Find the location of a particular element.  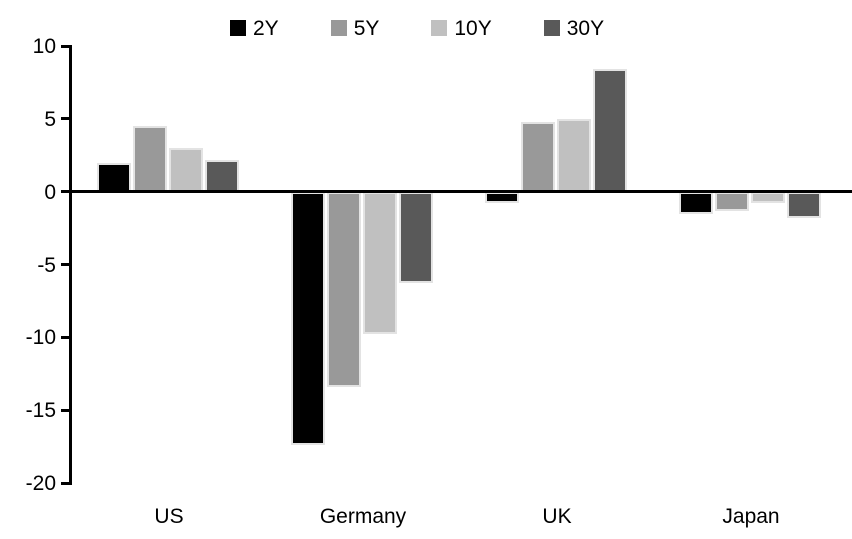

y-axis-tick-label: -10 is located at coordinates (40, 338).